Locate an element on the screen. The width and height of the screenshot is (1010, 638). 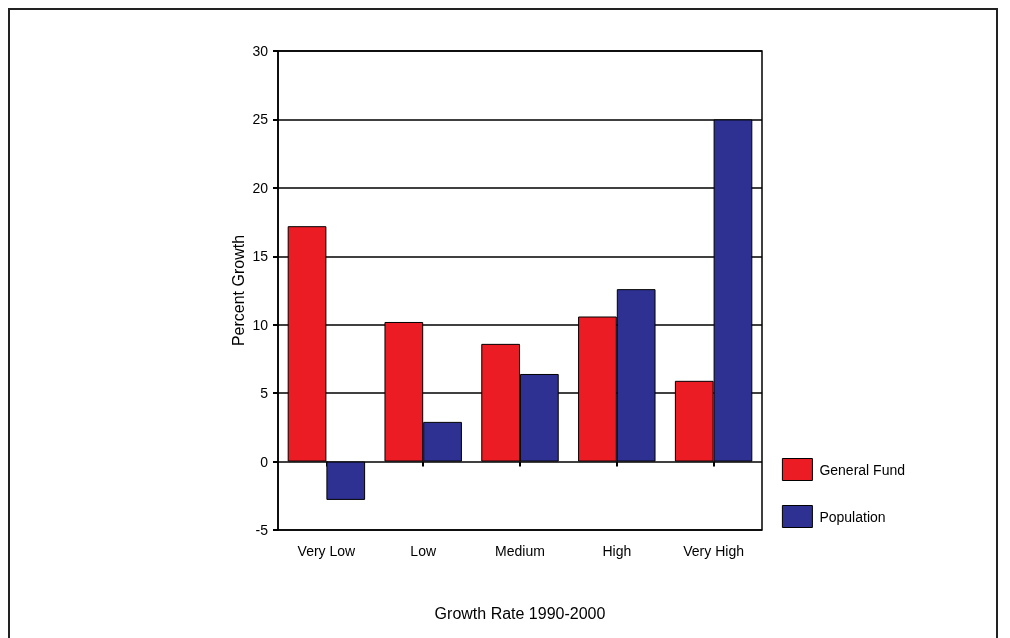
y-tick-label: 5 is located at coordinates (264, 393).